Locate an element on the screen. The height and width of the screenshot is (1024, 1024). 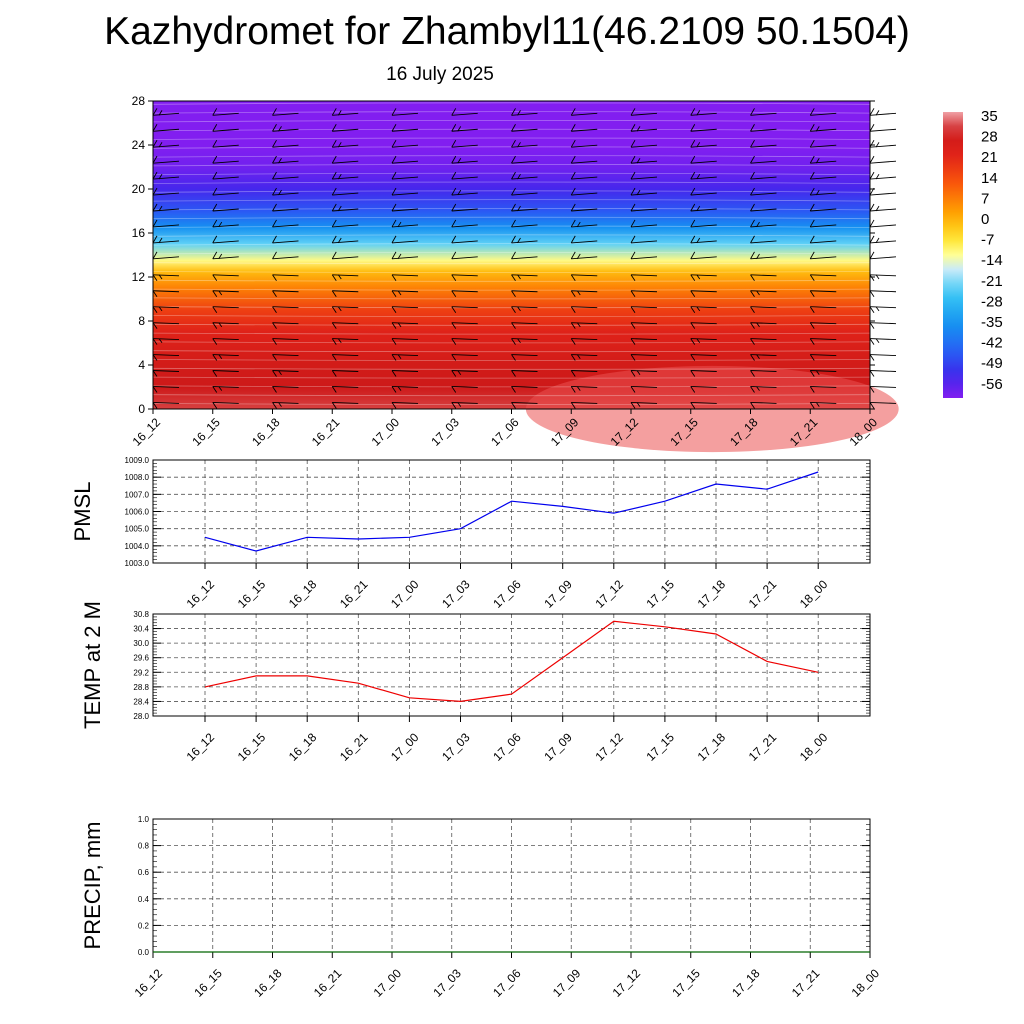
chart-subtitle: 16 July 2025 is located at coordinates (440, 74).